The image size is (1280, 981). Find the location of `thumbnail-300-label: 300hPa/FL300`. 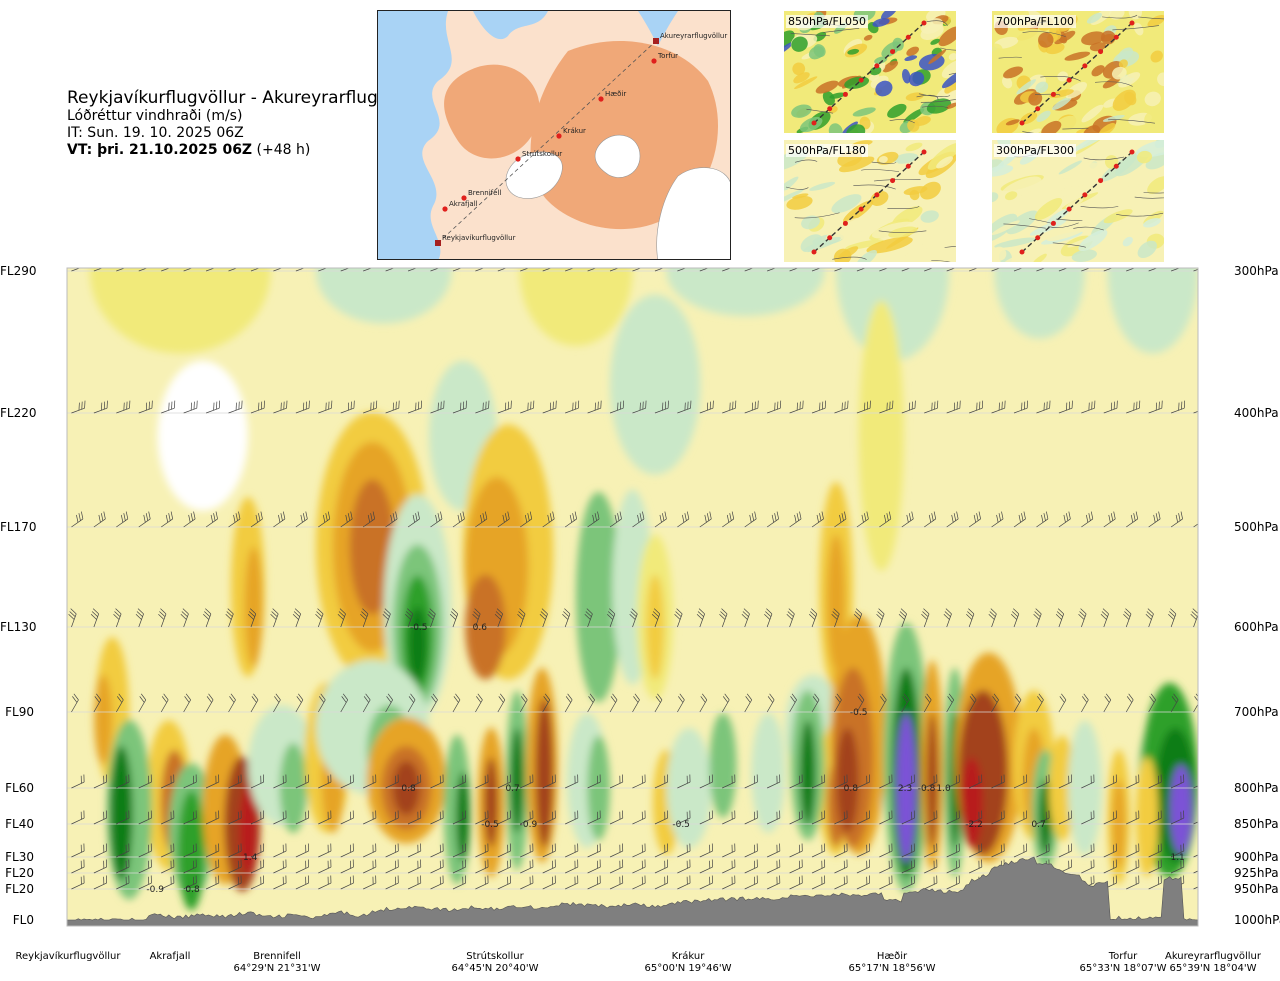

thumbnail-300-label: 300hPa/FL300 is located at coordinates (1035, 150).